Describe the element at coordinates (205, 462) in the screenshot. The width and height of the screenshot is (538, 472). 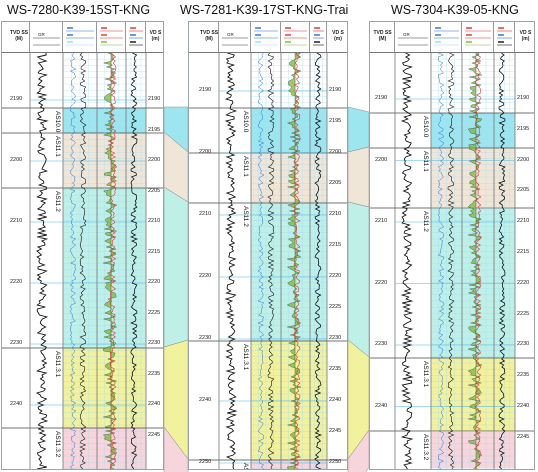
I see `depth-tick-label: 2250` at that location.